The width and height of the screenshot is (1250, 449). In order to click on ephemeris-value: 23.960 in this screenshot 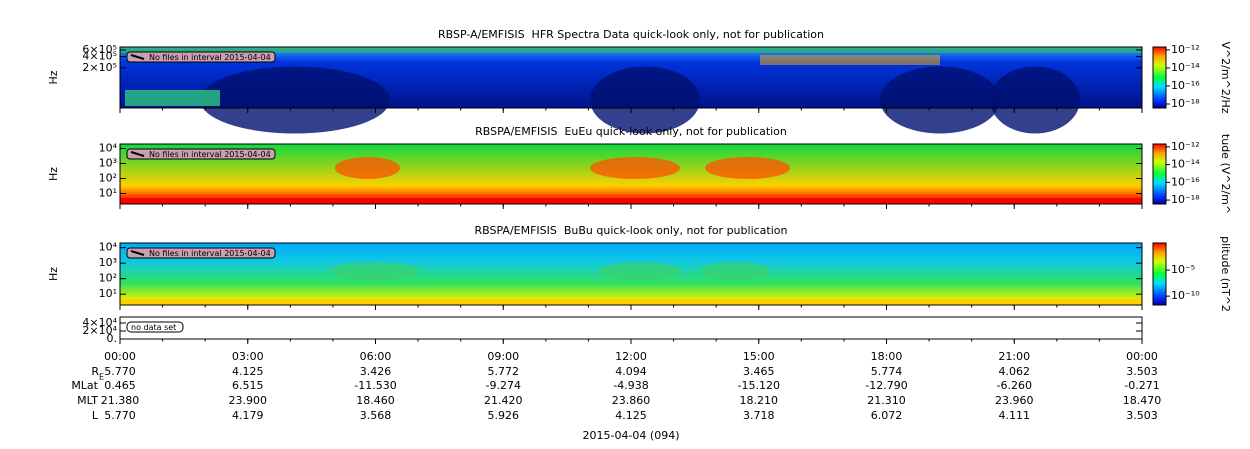, I will do `click(1014, 400)`.